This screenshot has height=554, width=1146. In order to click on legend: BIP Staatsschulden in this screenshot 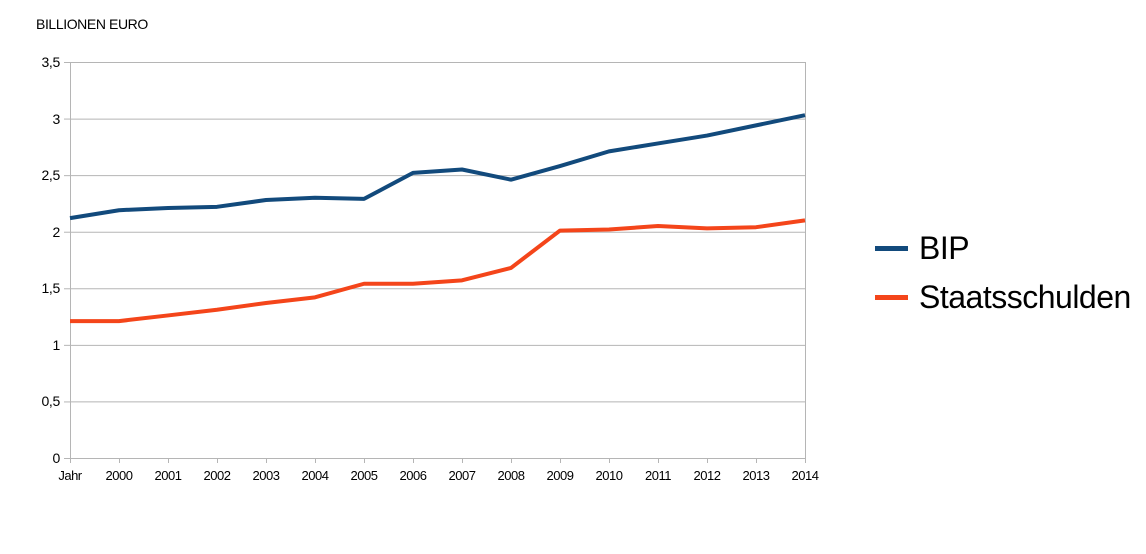, I will do `click(1003, 272)`.